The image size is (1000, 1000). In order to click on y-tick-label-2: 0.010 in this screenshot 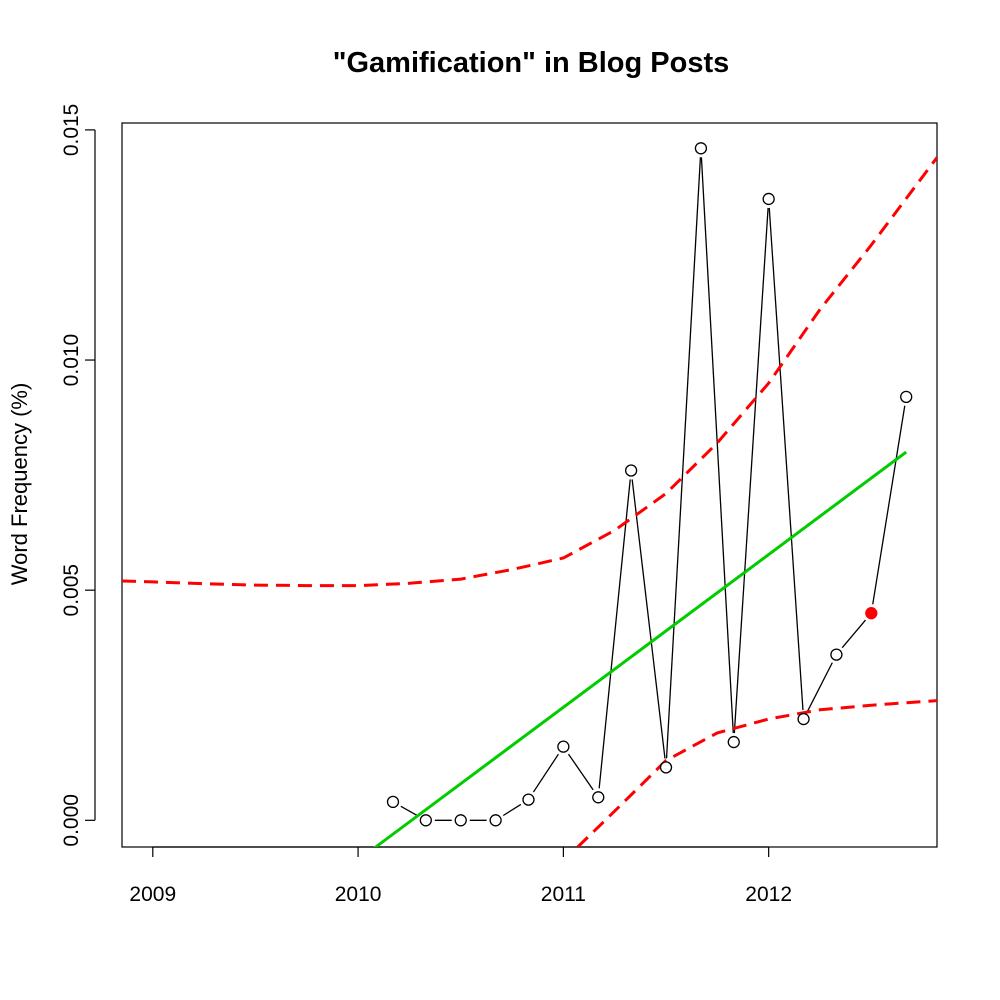, I will do `click(71, 360)`.